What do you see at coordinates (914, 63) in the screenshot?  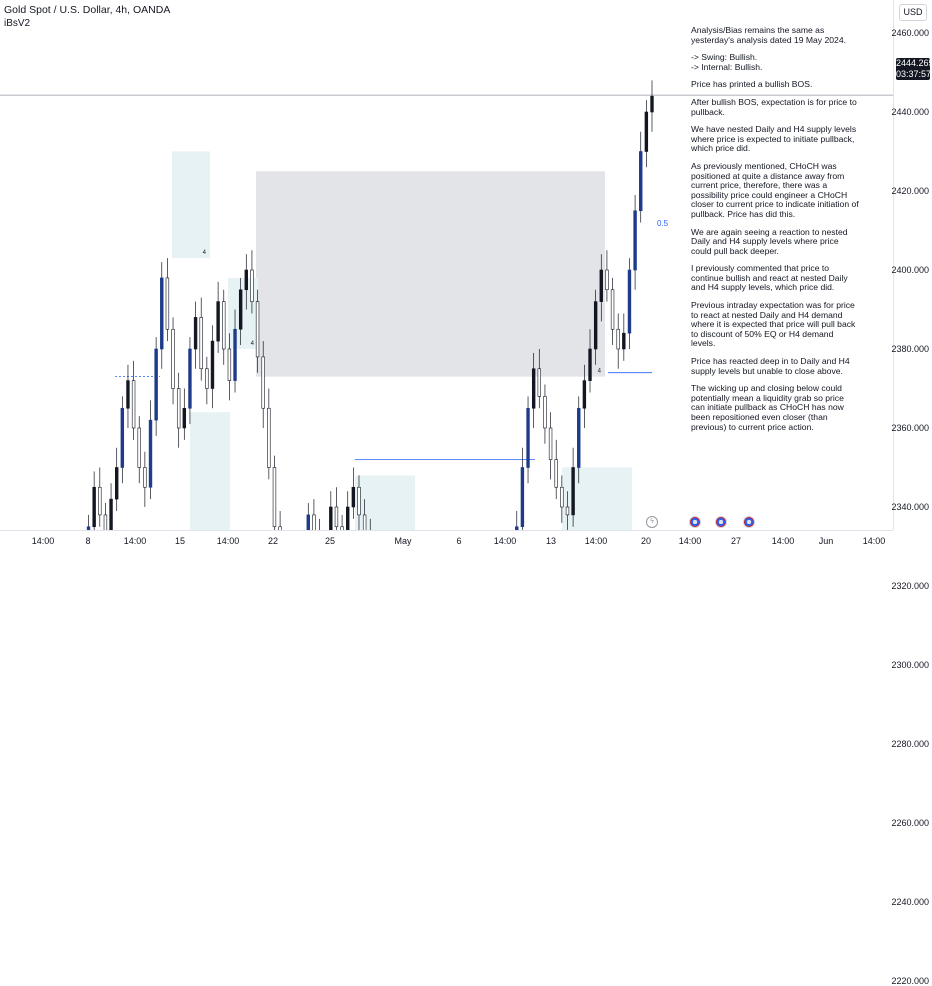 I see `current-price-value: 2444.265` at bounding box center [914, 63].